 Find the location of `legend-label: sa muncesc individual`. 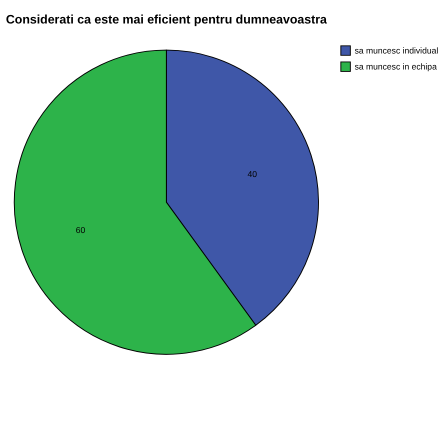

legend-label: sa muncesc individual is located at coordinates (396, 50).